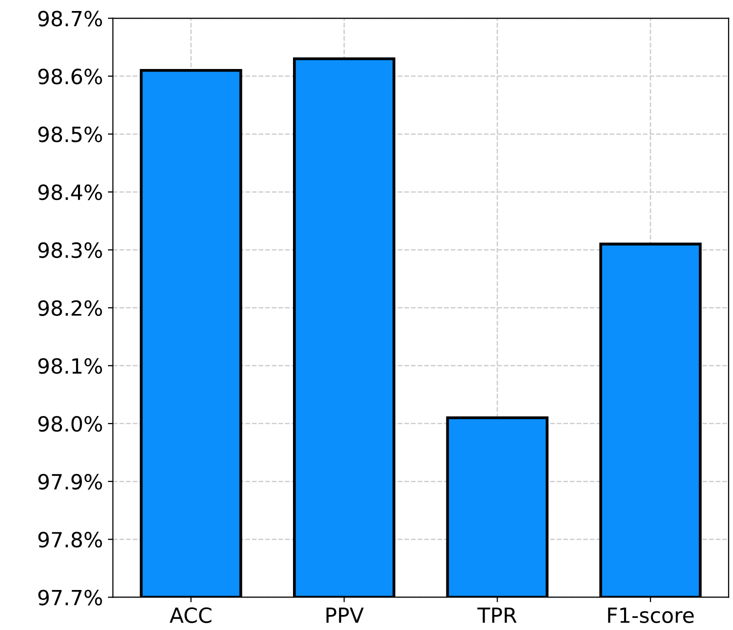 This screenshot has height=630, width=733. I want to click on y-tick-label: 97.7%, so click(70, 598).